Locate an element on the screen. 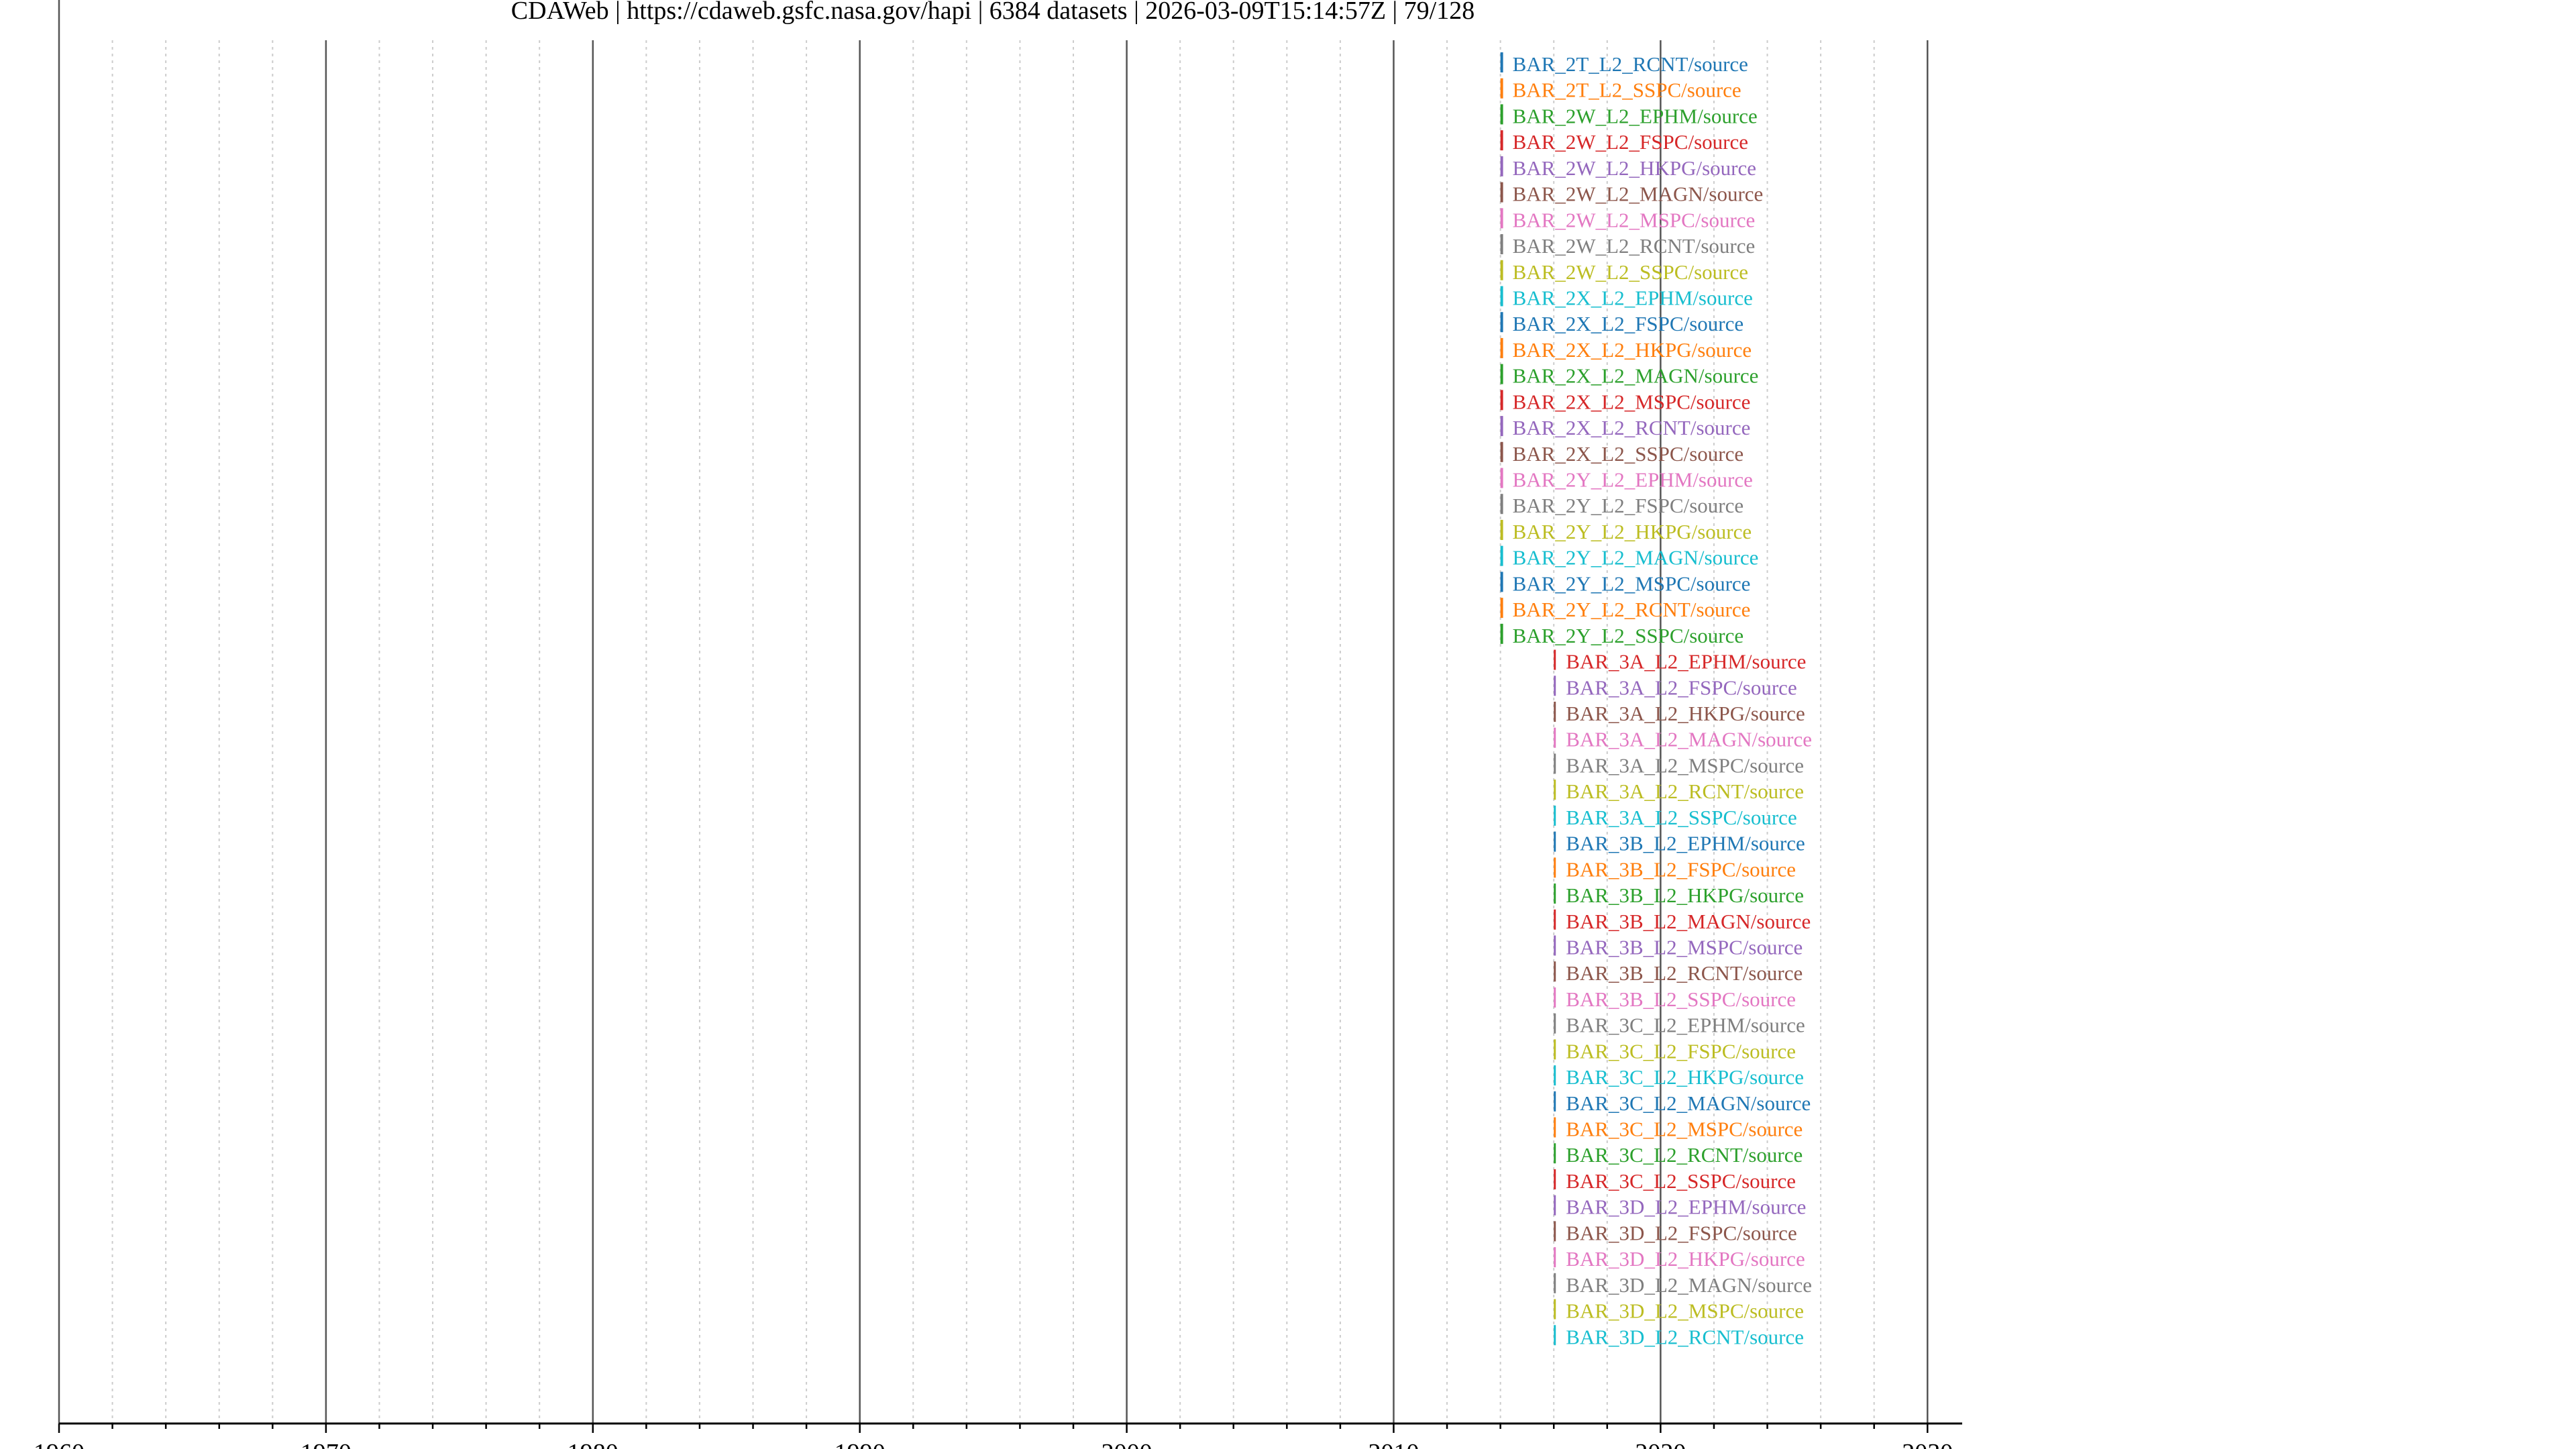 The image size is (2576, 1449). x-axis: 1960 1970 1980 1990 2000 2010 2020 2030 is located at coordinates (998, 1435).